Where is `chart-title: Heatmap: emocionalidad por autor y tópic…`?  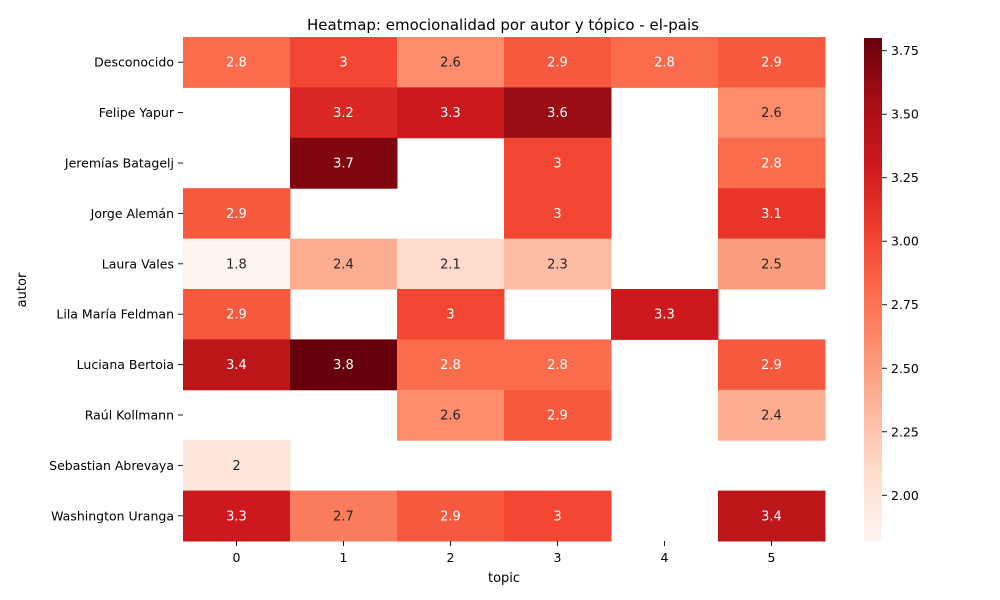
chart-title: Heatmap: emocionalidad por autor y tópic… is located at coordinates (503, 25).